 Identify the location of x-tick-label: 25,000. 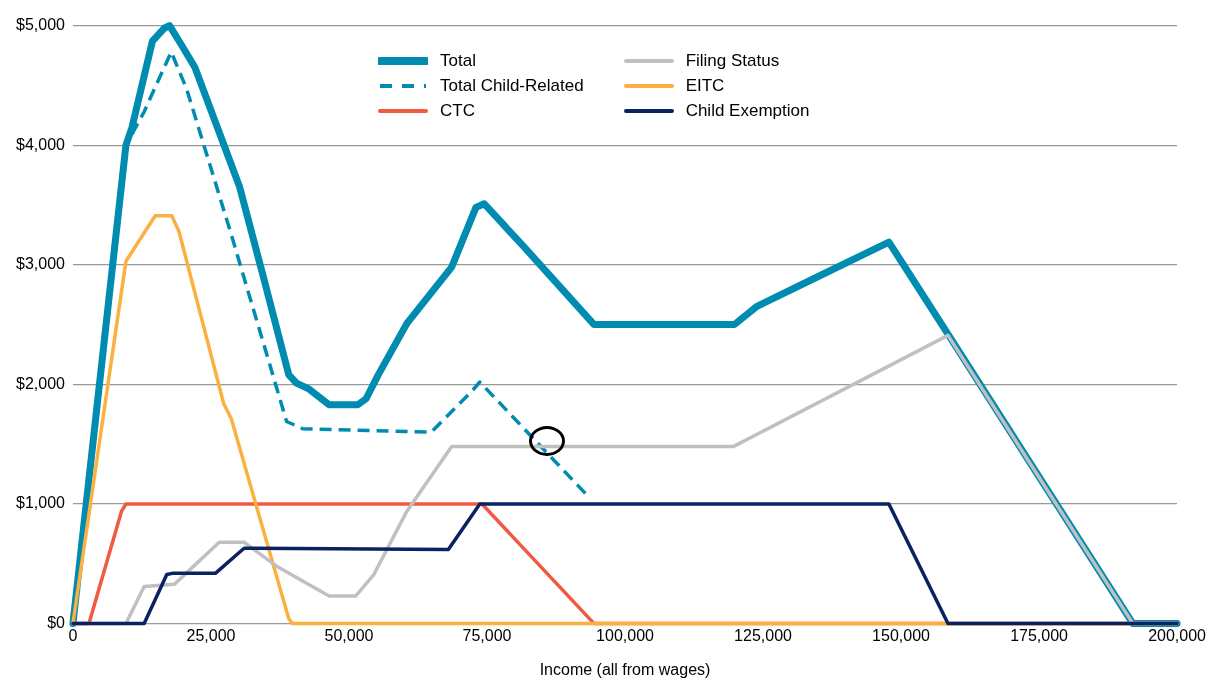
(211, 635).